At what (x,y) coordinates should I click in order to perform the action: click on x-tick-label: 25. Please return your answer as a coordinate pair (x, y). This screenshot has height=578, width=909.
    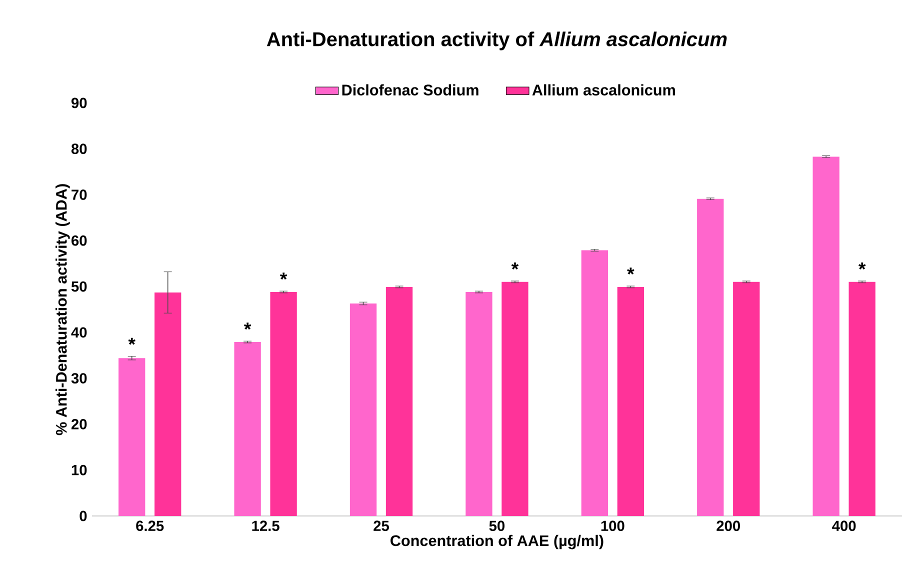
    Looking at the image, I should click on (381, 526).